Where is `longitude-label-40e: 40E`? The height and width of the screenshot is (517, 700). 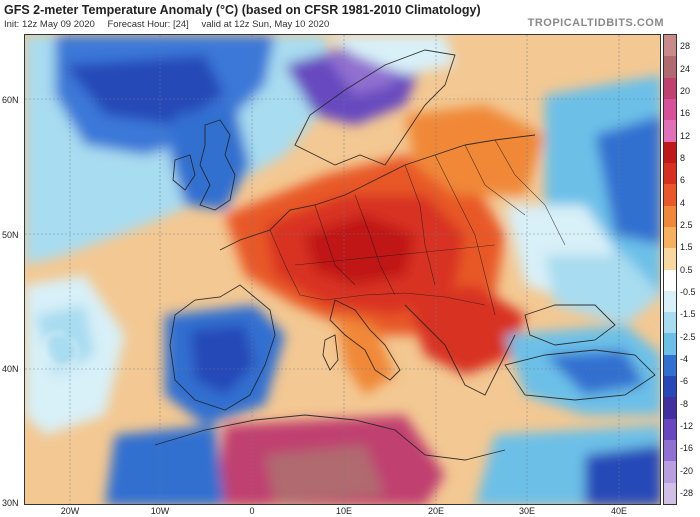
longitude-label-40e: 40E is located at coordinates (619, 511).